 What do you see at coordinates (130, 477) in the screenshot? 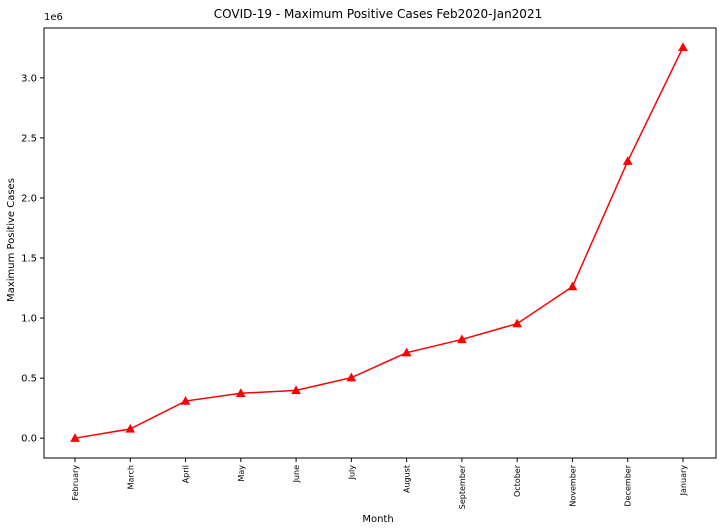
I see `x-tick-label: March` at bounding box center [130, 477].